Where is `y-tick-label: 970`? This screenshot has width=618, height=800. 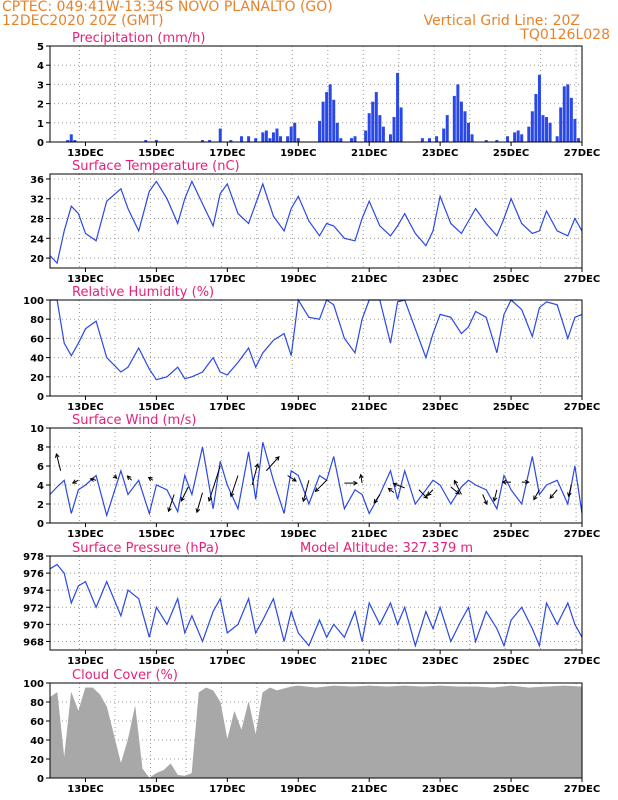
y-tick-label: 970 is located at coordinates (33, 625).